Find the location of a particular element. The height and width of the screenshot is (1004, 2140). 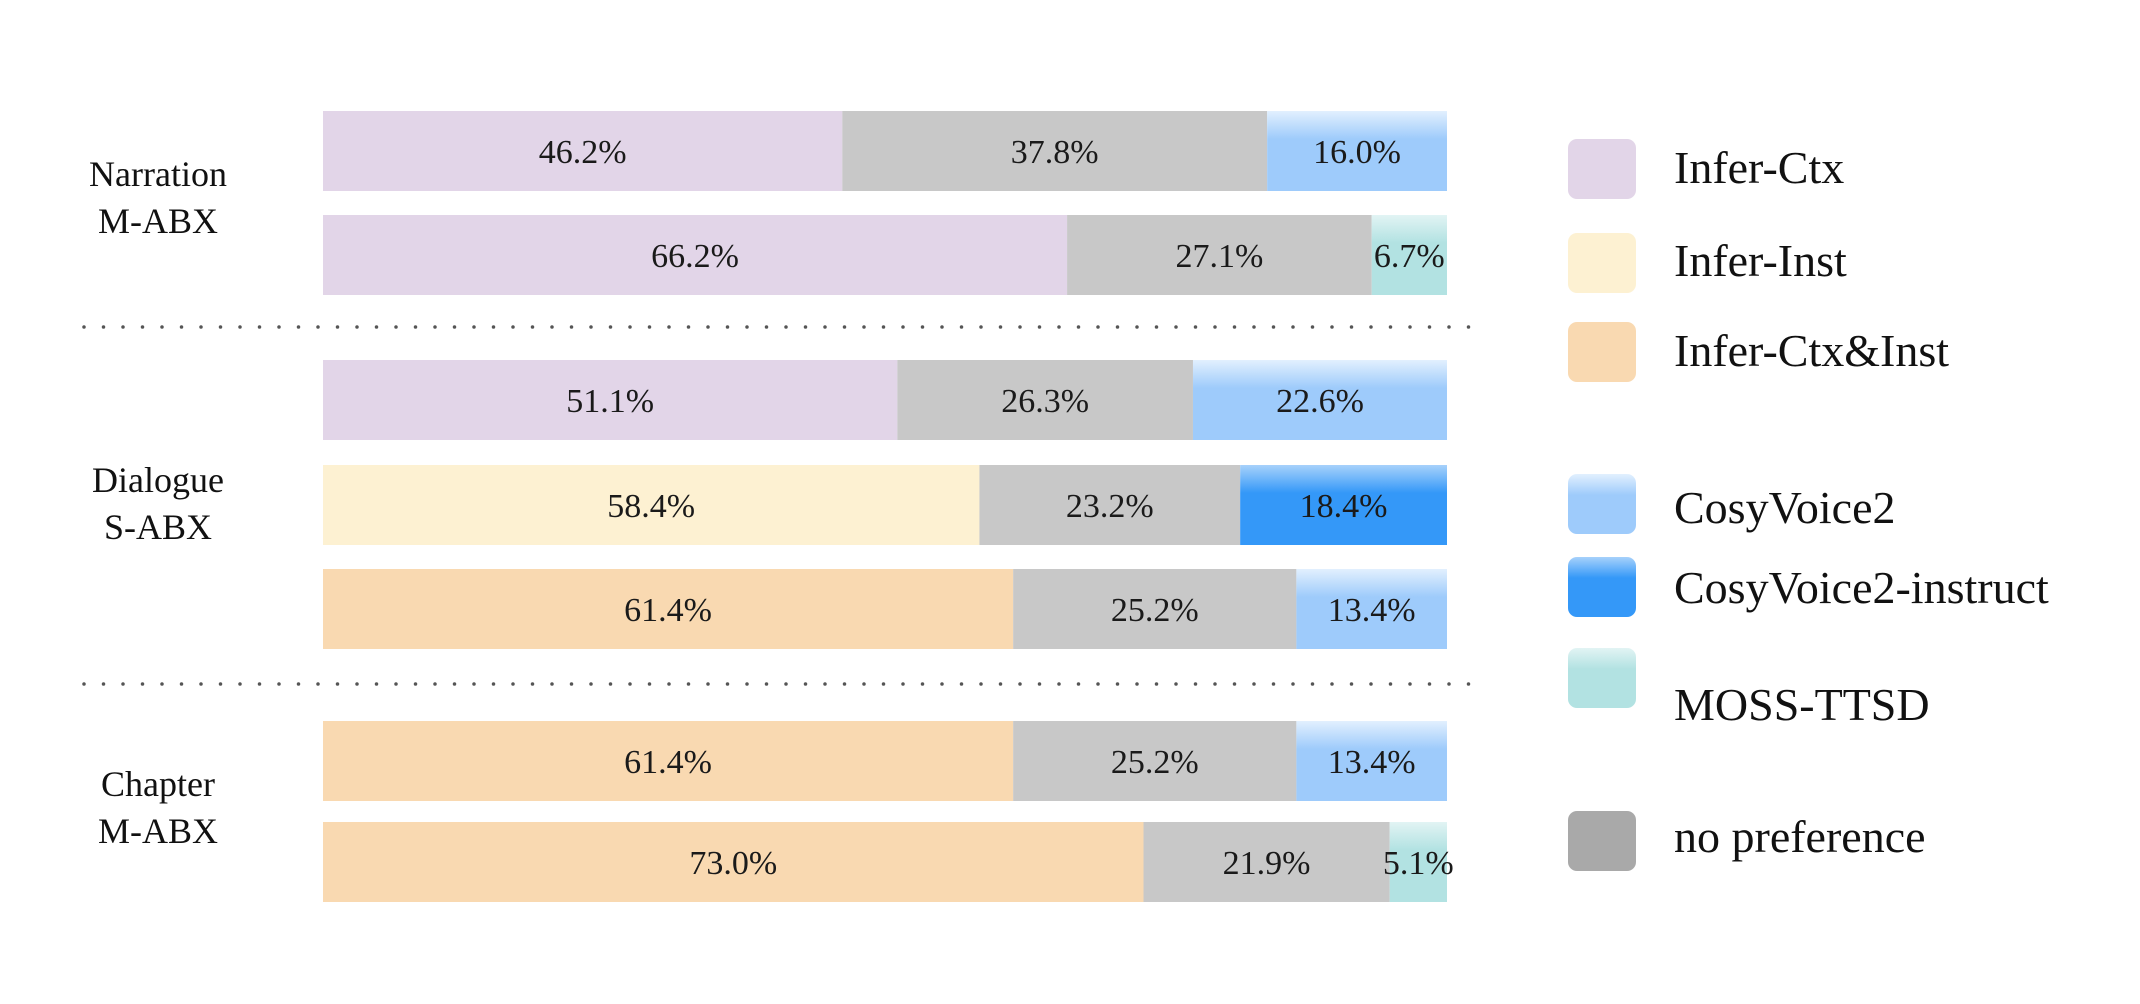

data-label: 21.9% is located at coordinates (1267, 863).